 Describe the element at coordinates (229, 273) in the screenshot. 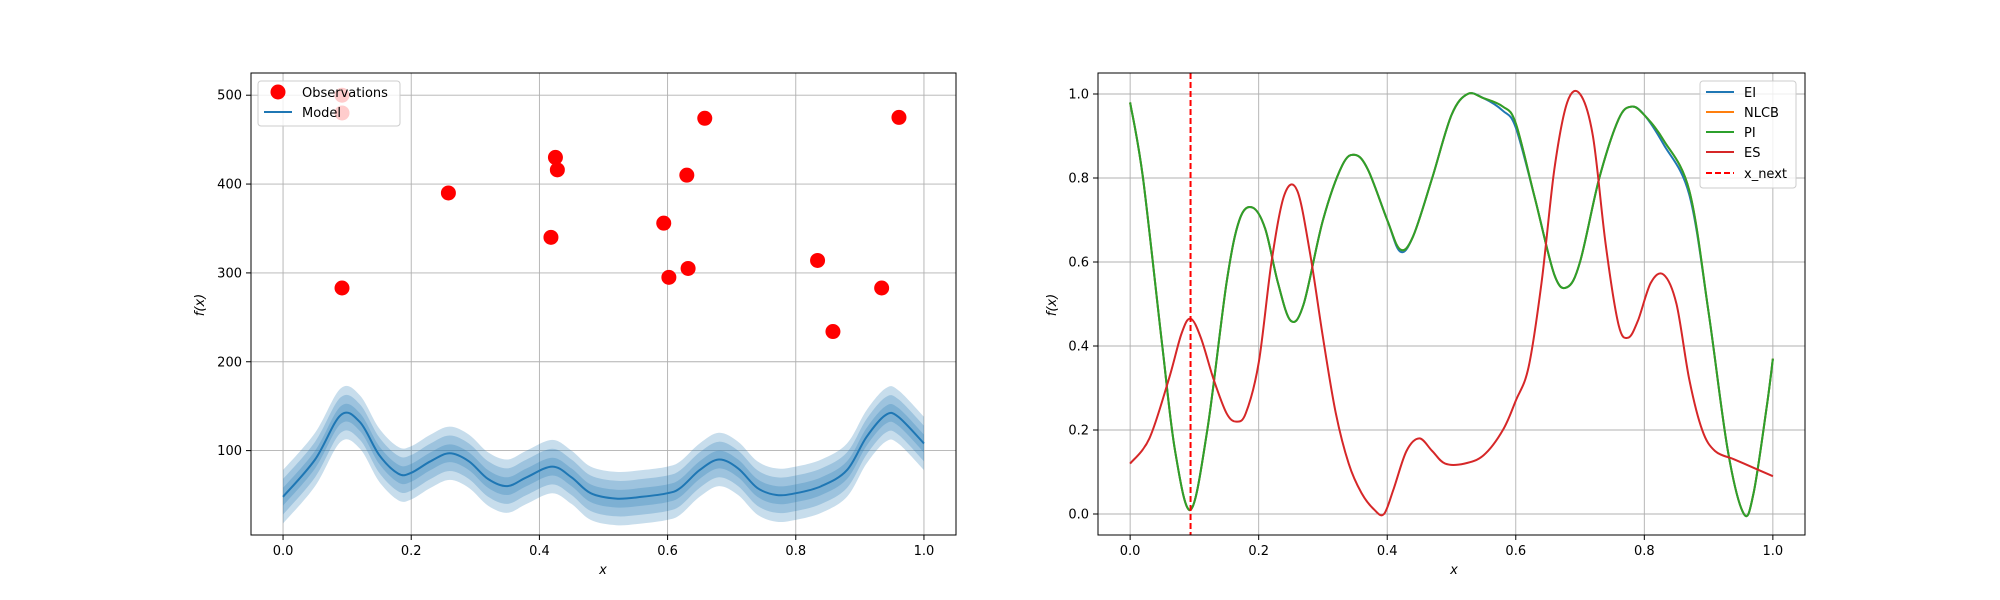

I see `left-y-tick-label: 300` at that location.